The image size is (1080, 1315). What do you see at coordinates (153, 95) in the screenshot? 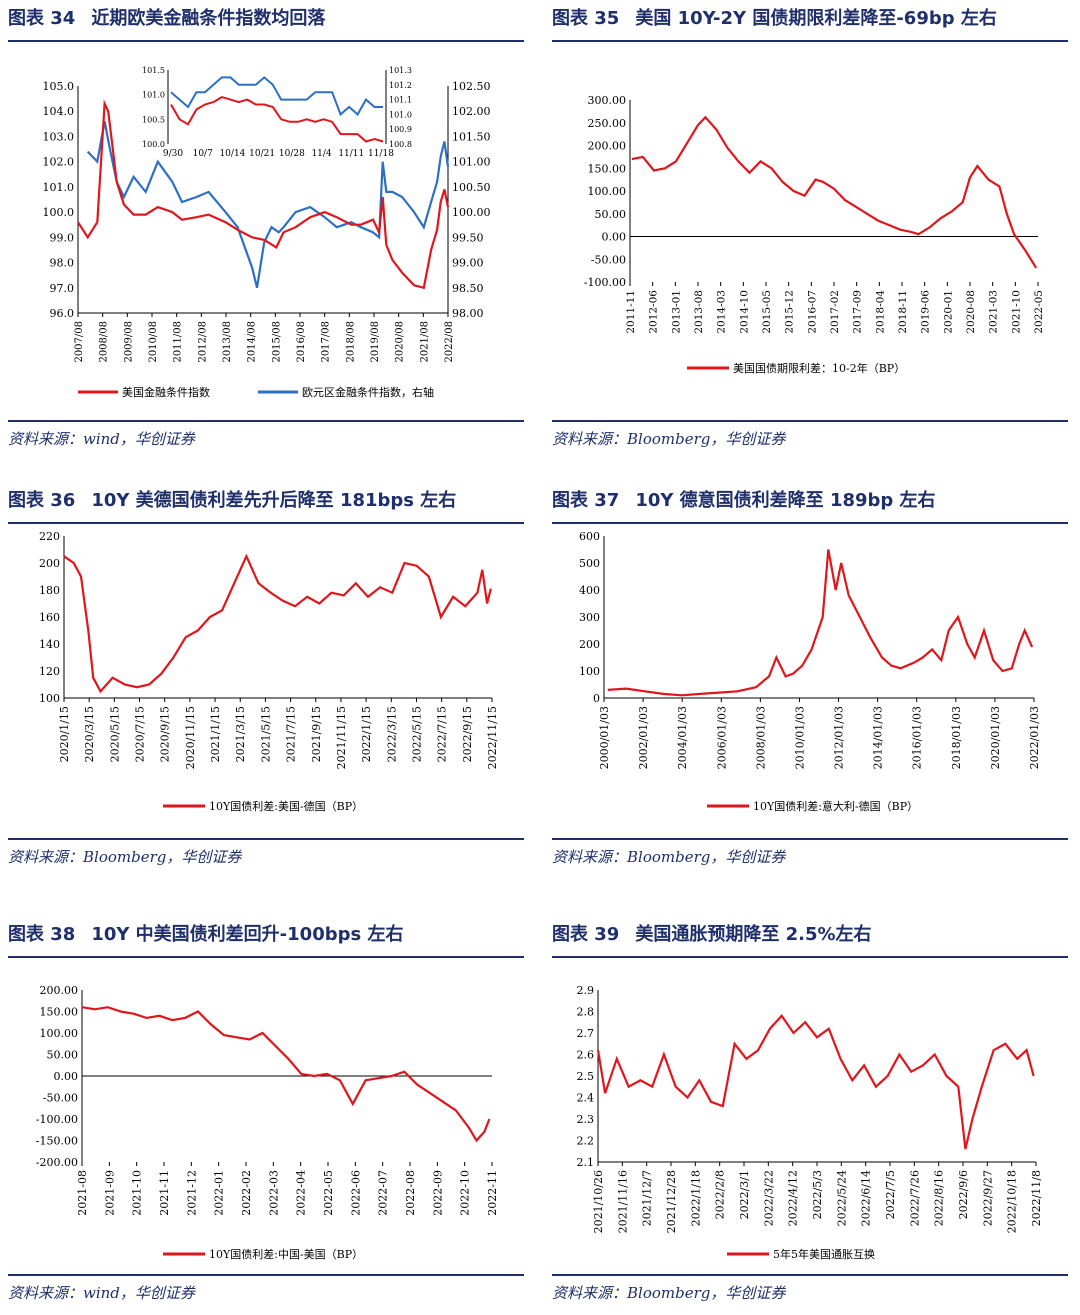
I see `inset-y-tick-label: 101.0` at bounding box center [153, 95].